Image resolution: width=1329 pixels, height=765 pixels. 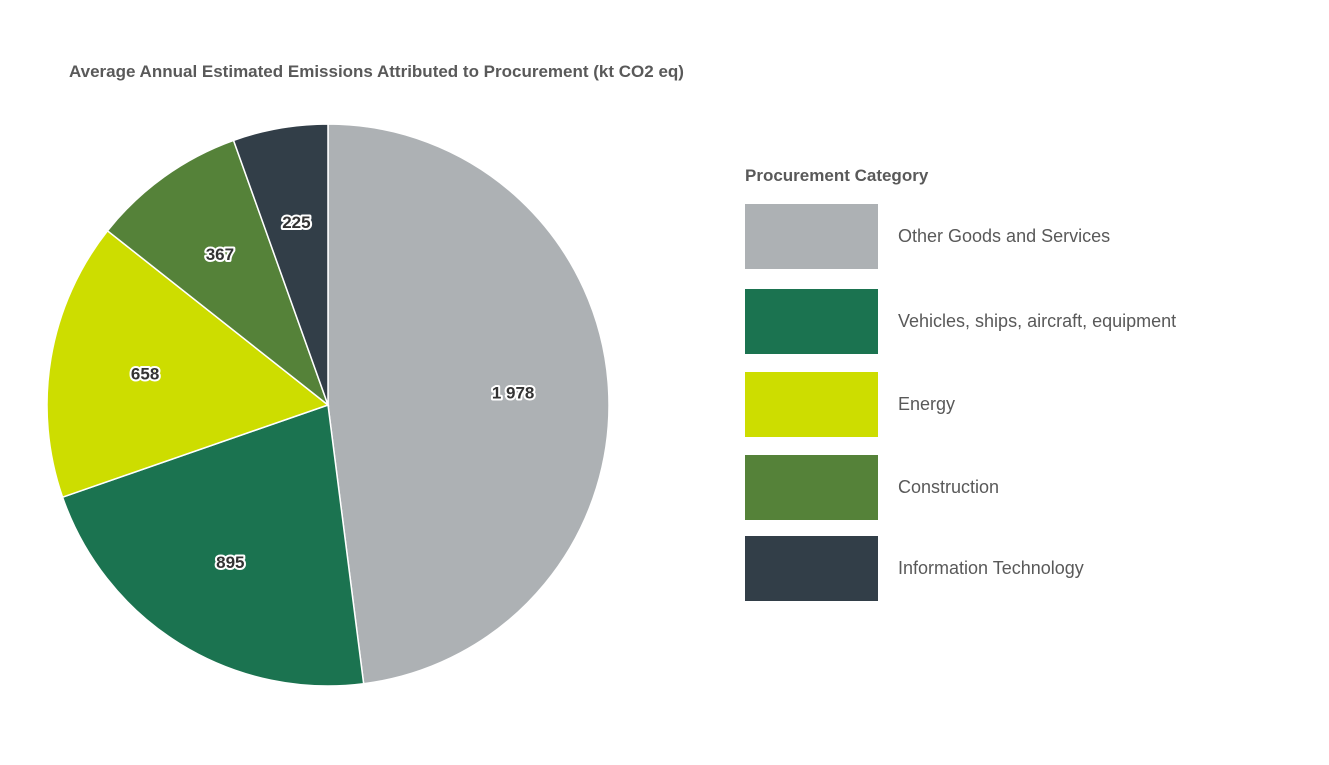 I want to click on label-vehicles: 895, so click(x=230, y=562).